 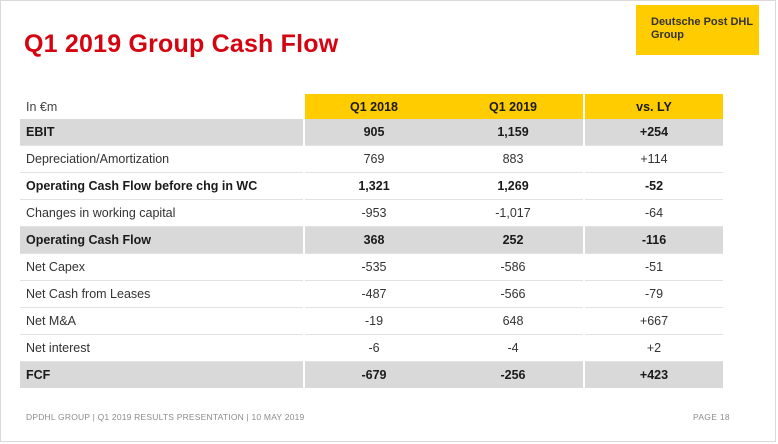 I want to click on cell-vs-ly: +423, so click(x=654, y=375).